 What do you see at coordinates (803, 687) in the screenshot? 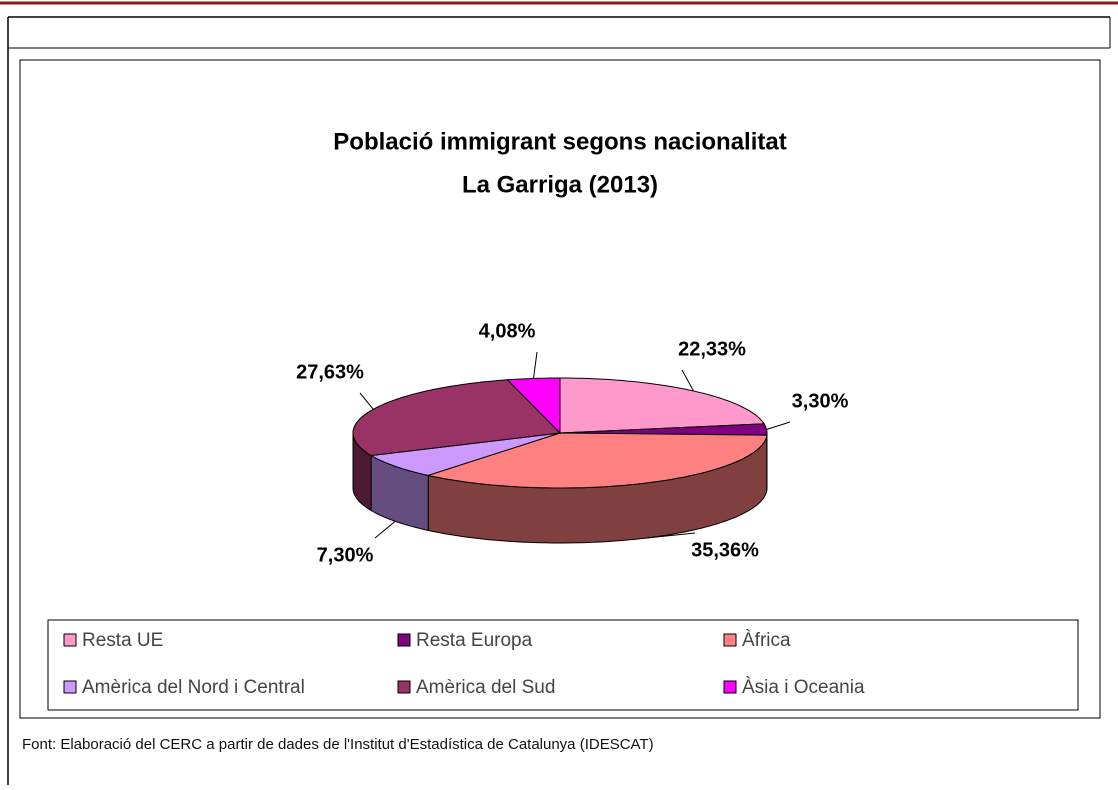
I see `legend-label: Àsia i Oceania` at bounding box center [803, 687].